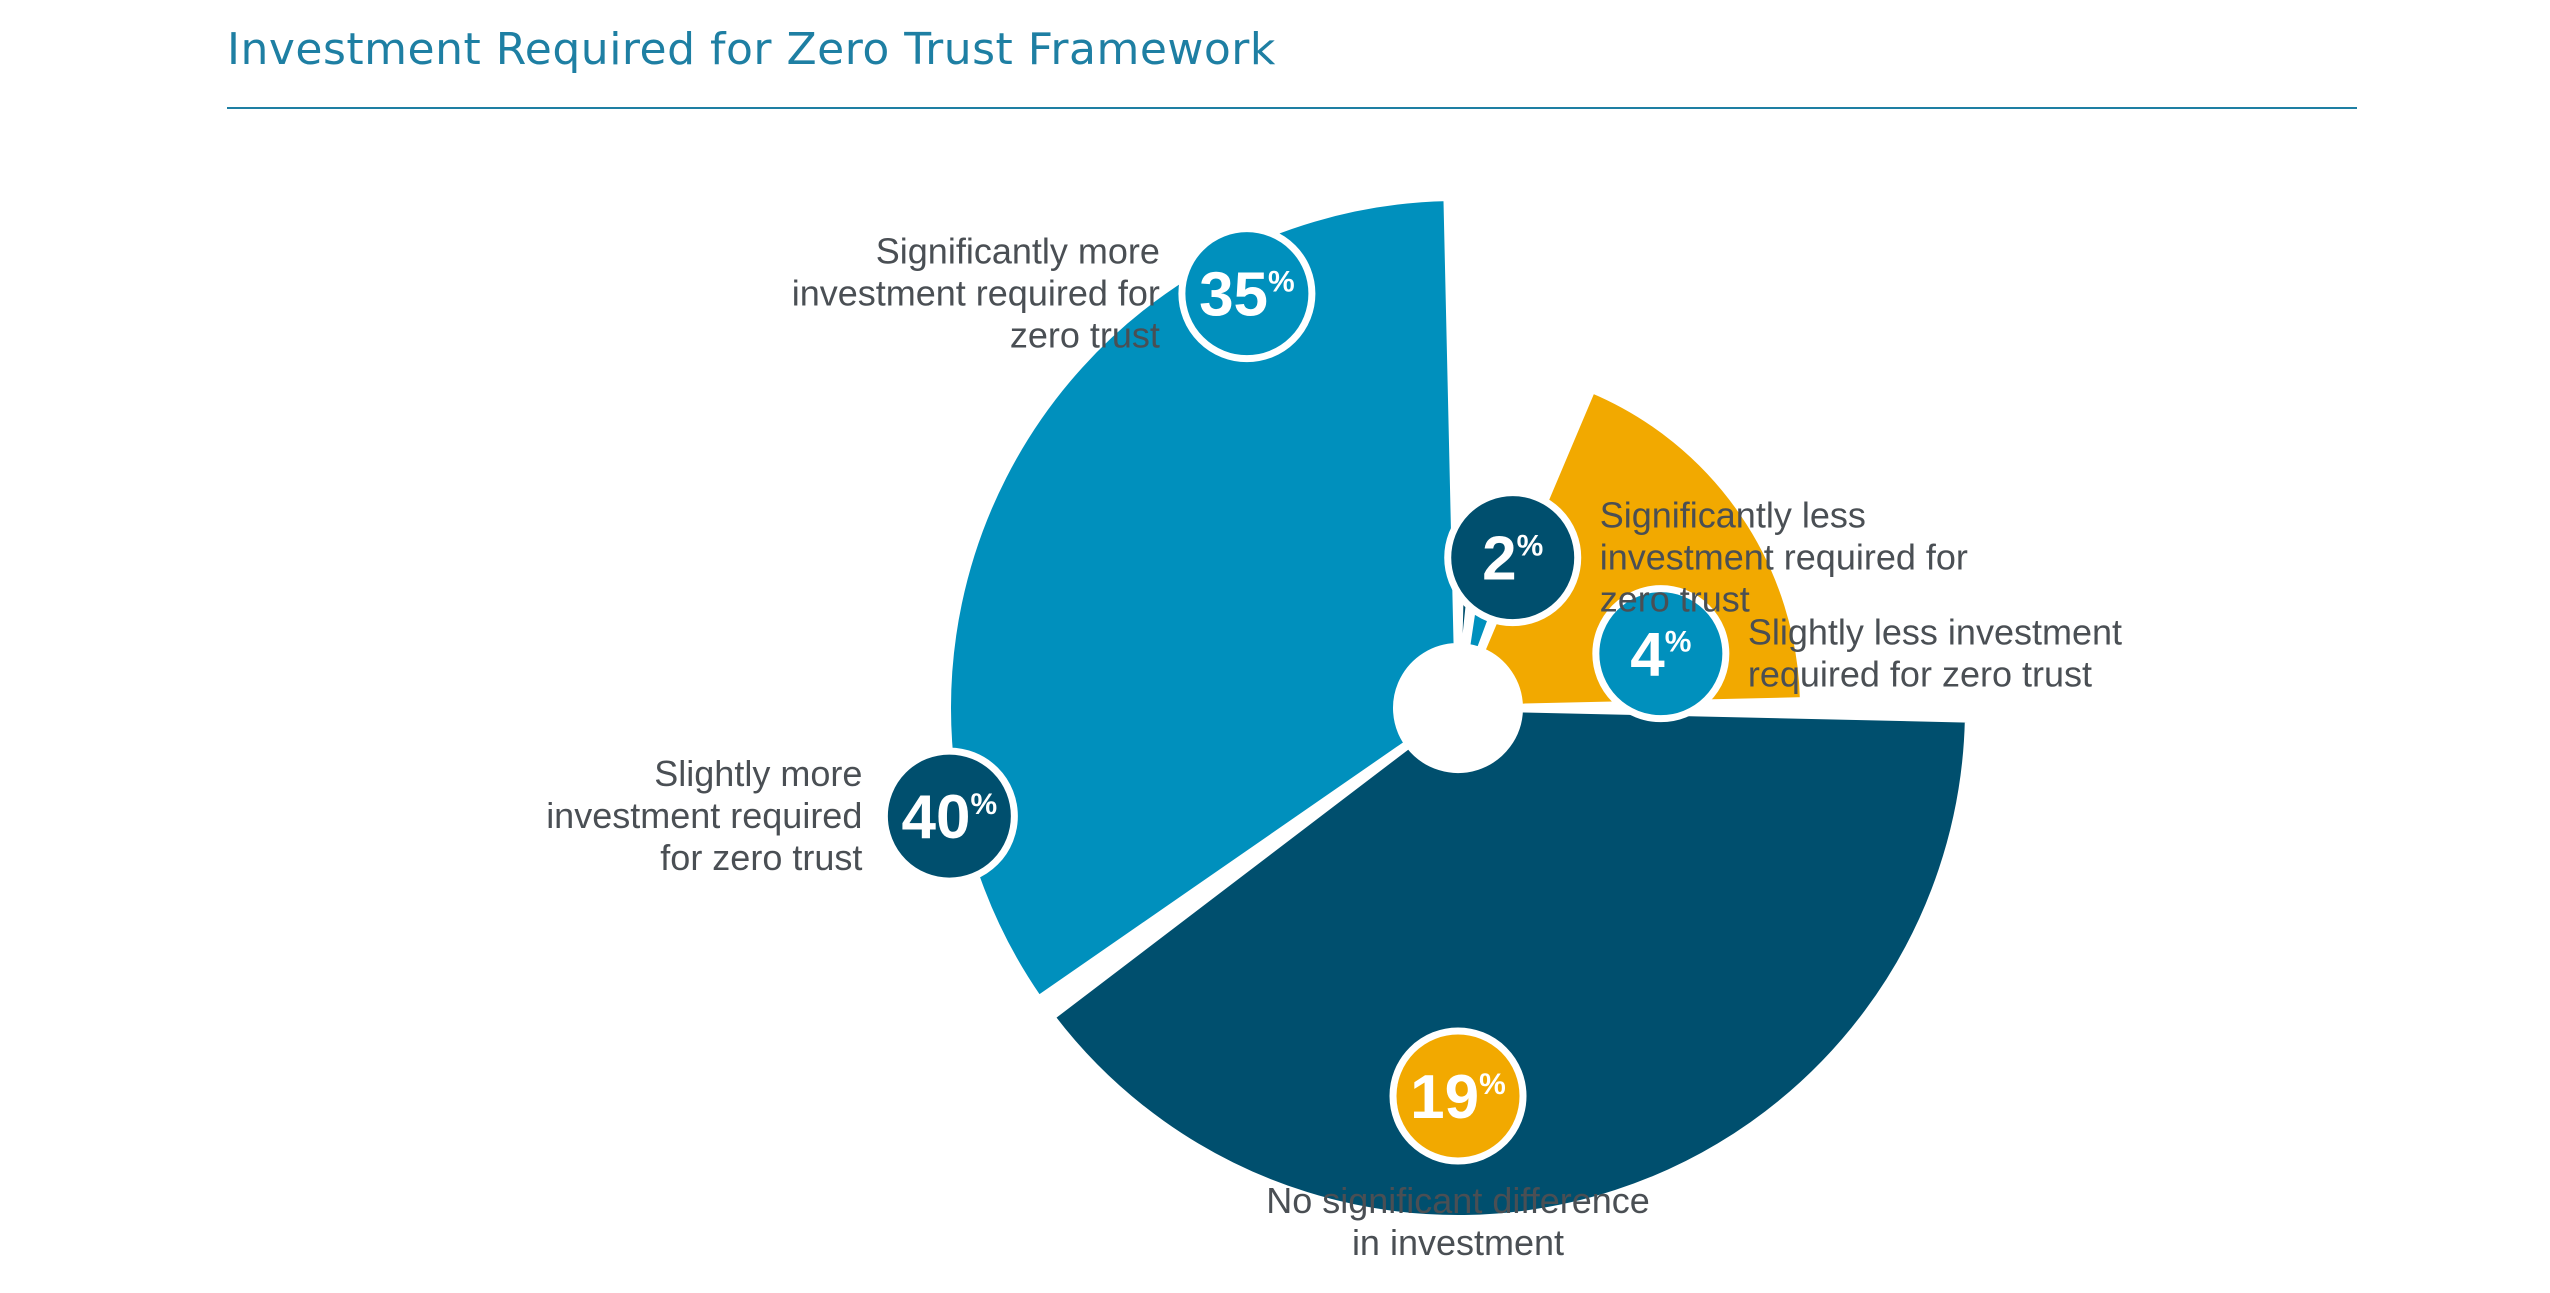  I want to click on slice-label: No significant difference in investment, so click(1458, 1221).